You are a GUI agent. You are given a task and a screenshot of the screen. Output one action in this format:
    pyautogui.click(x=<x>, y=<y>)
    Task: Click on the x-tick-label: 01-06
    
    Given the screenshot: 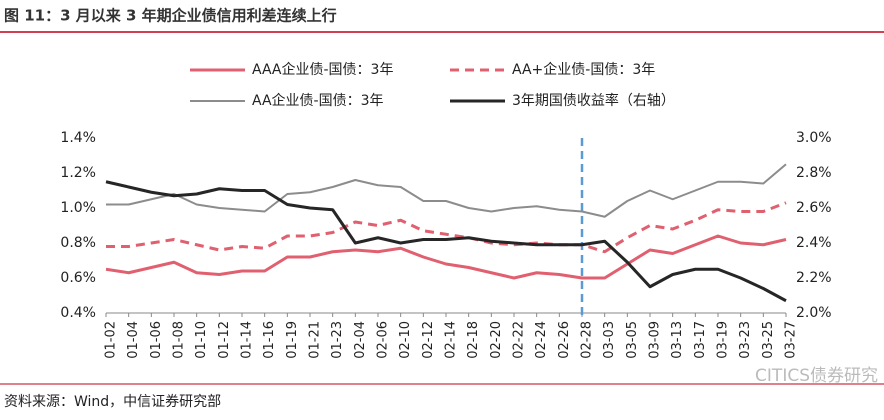 What is the action you would take?
    pyautogui.click(x=156, y=340)
    